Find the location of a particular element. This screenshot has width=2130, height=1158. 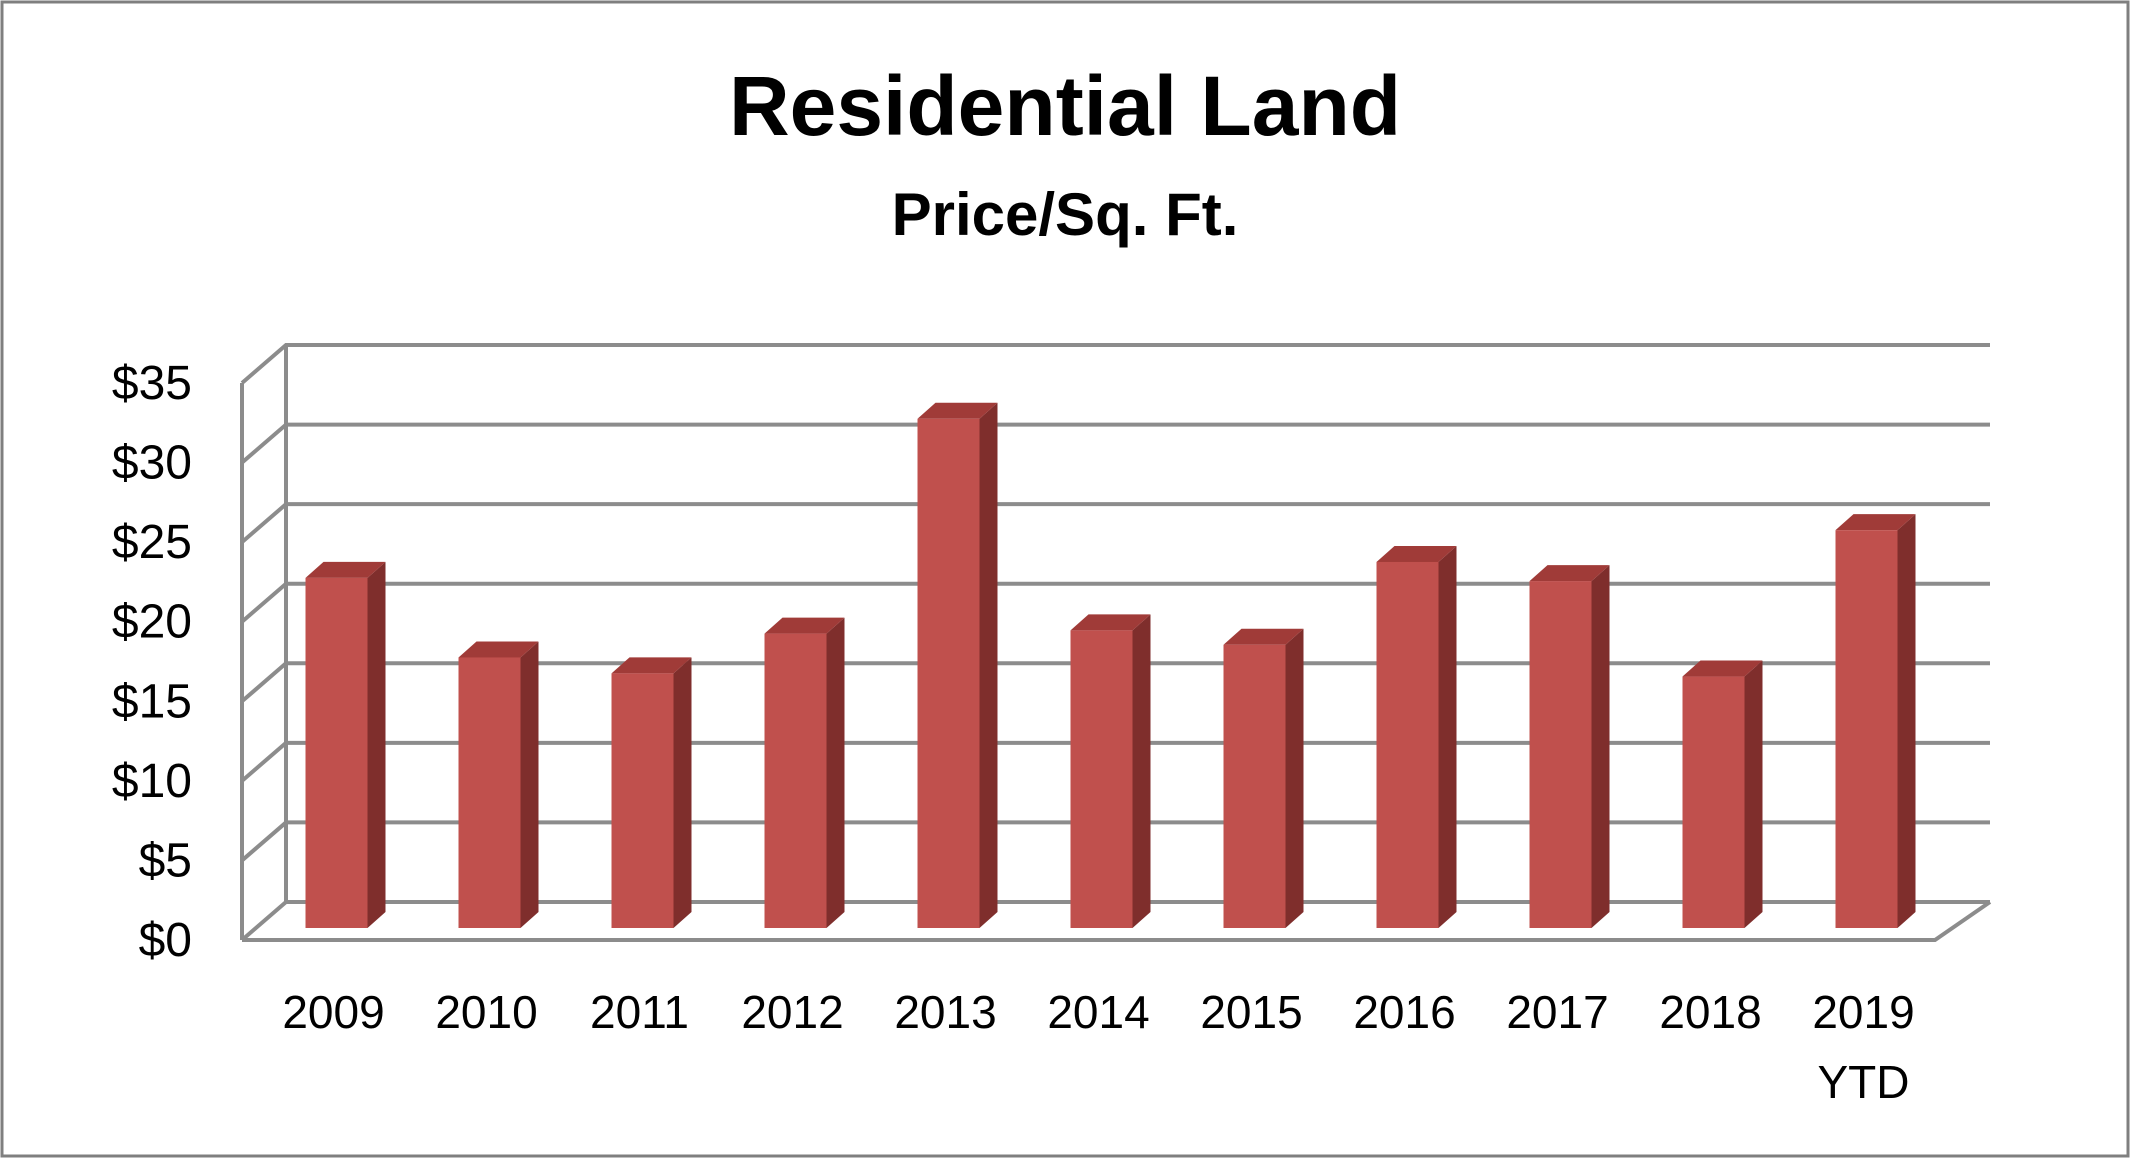

x-tick-label: 2010 is located at coordinates (486, 1012).